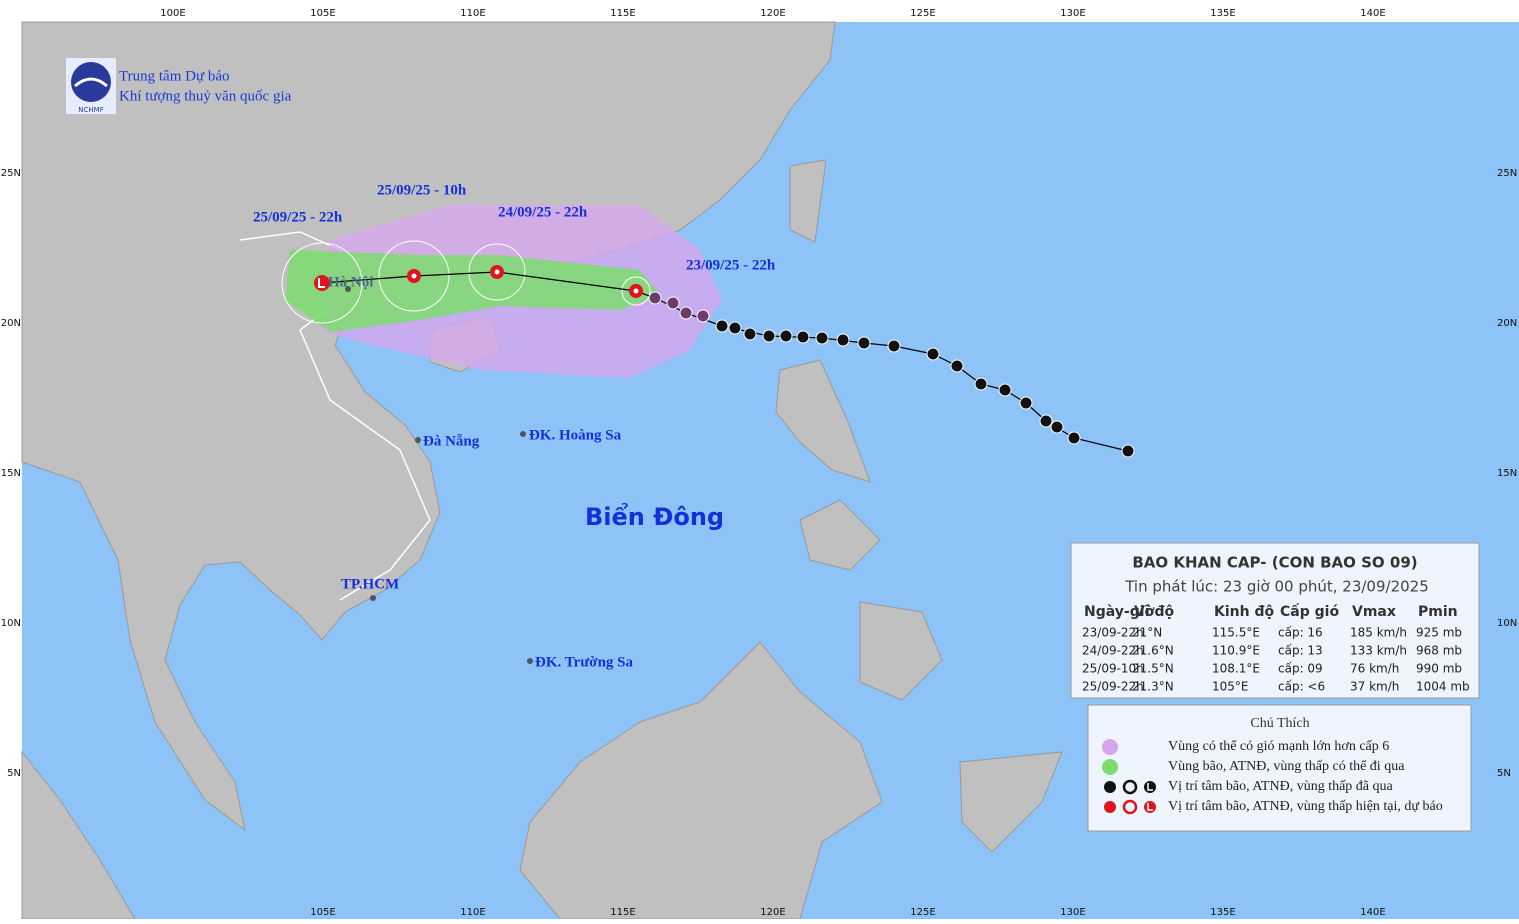 This screenshot has width=1519, height=924. I want to click on place-label: ĐK. Trường Sa, so click(584, 662).